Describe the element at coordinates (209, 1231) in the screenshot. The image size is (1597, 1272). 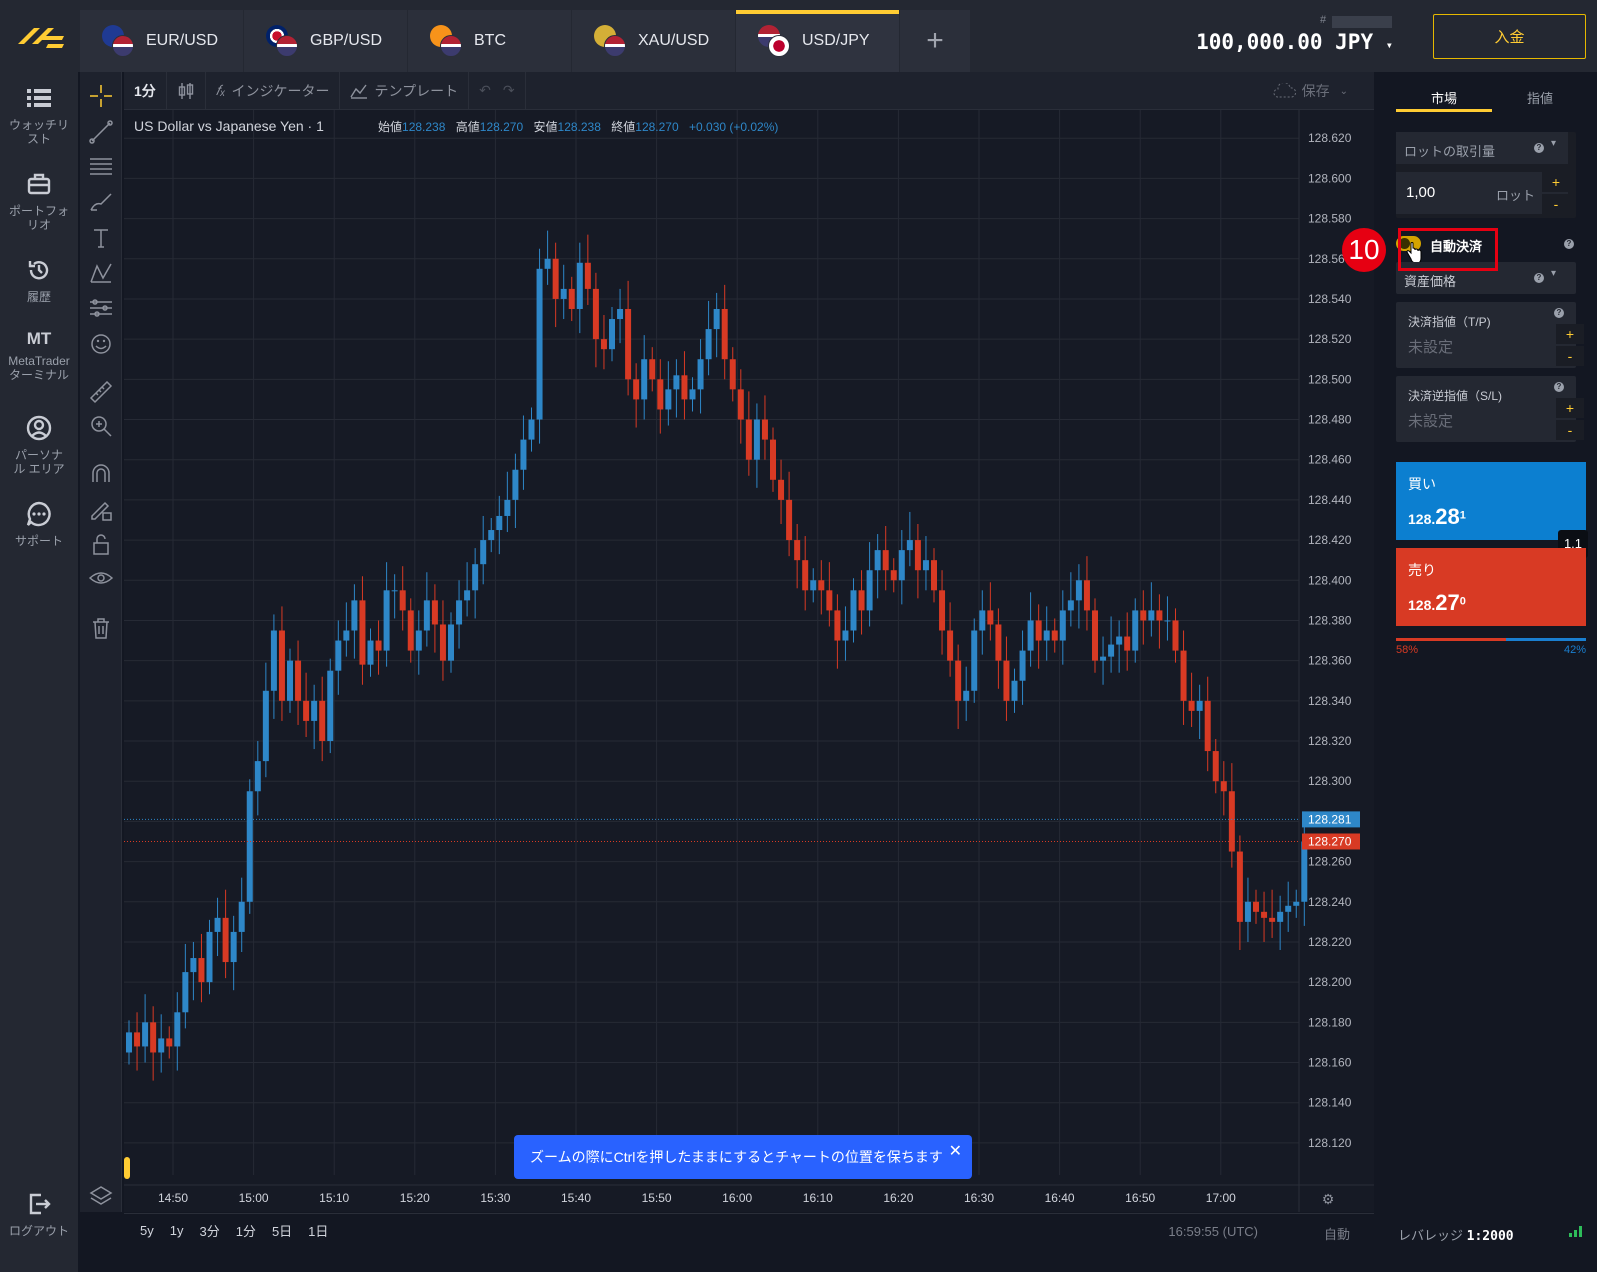
I see `range-3m: 3分` at that location.